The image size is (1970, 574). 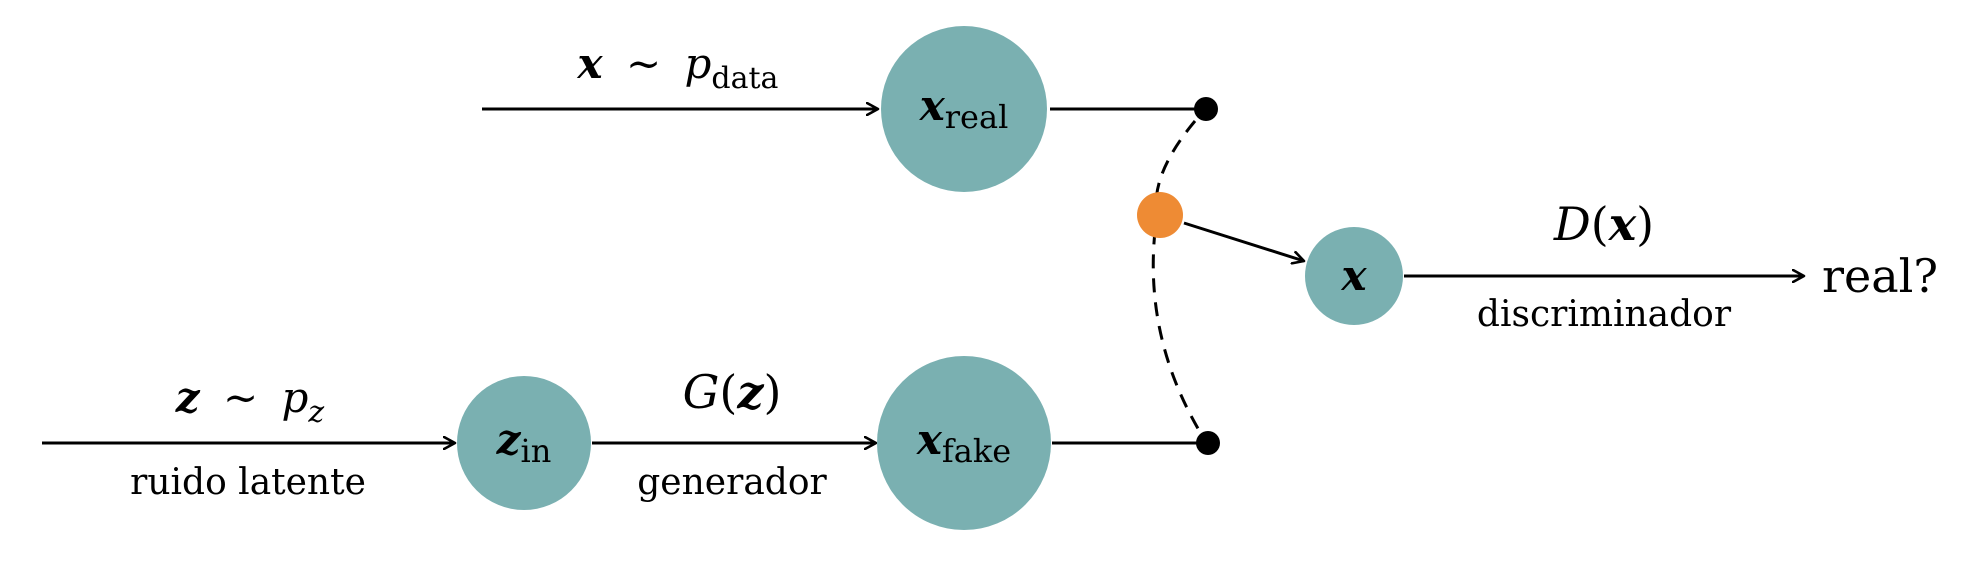 What do you see at coordinates (1353, 275) in the screenshot?
I see `node-x-label: x` at bounding box center [1353, 275].